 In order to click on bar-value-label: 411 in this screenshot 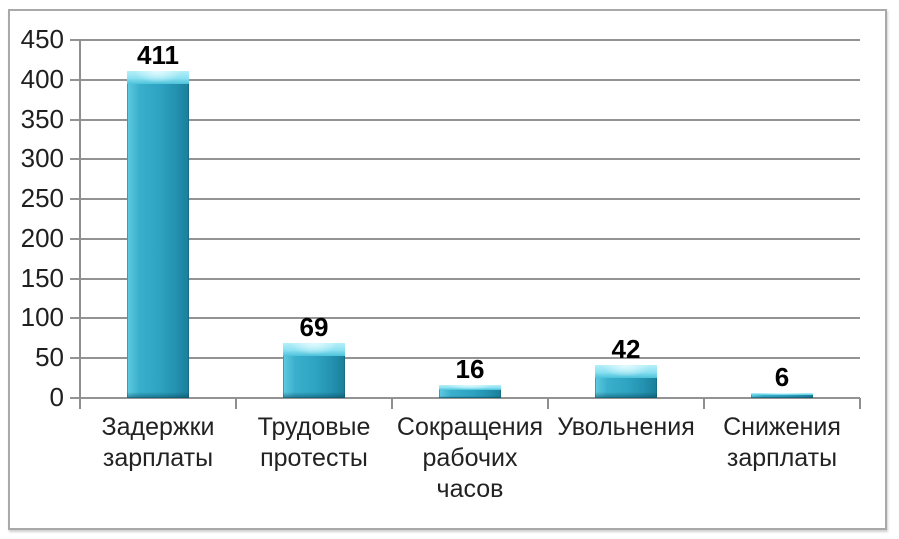, I will do `click(158, 55)`.